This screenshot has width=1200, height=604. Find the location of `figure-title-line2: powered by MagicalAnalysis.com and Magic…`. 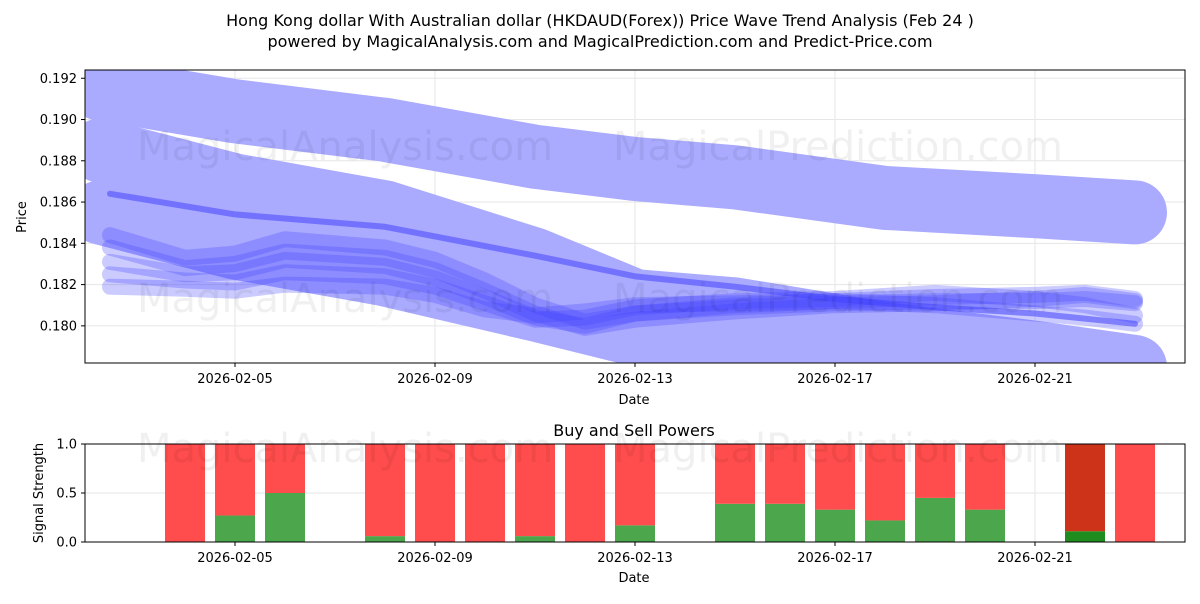

figure-title-line2: powered by MagicalAnalysis.com and Magic… is located at coordinates (599, 41).